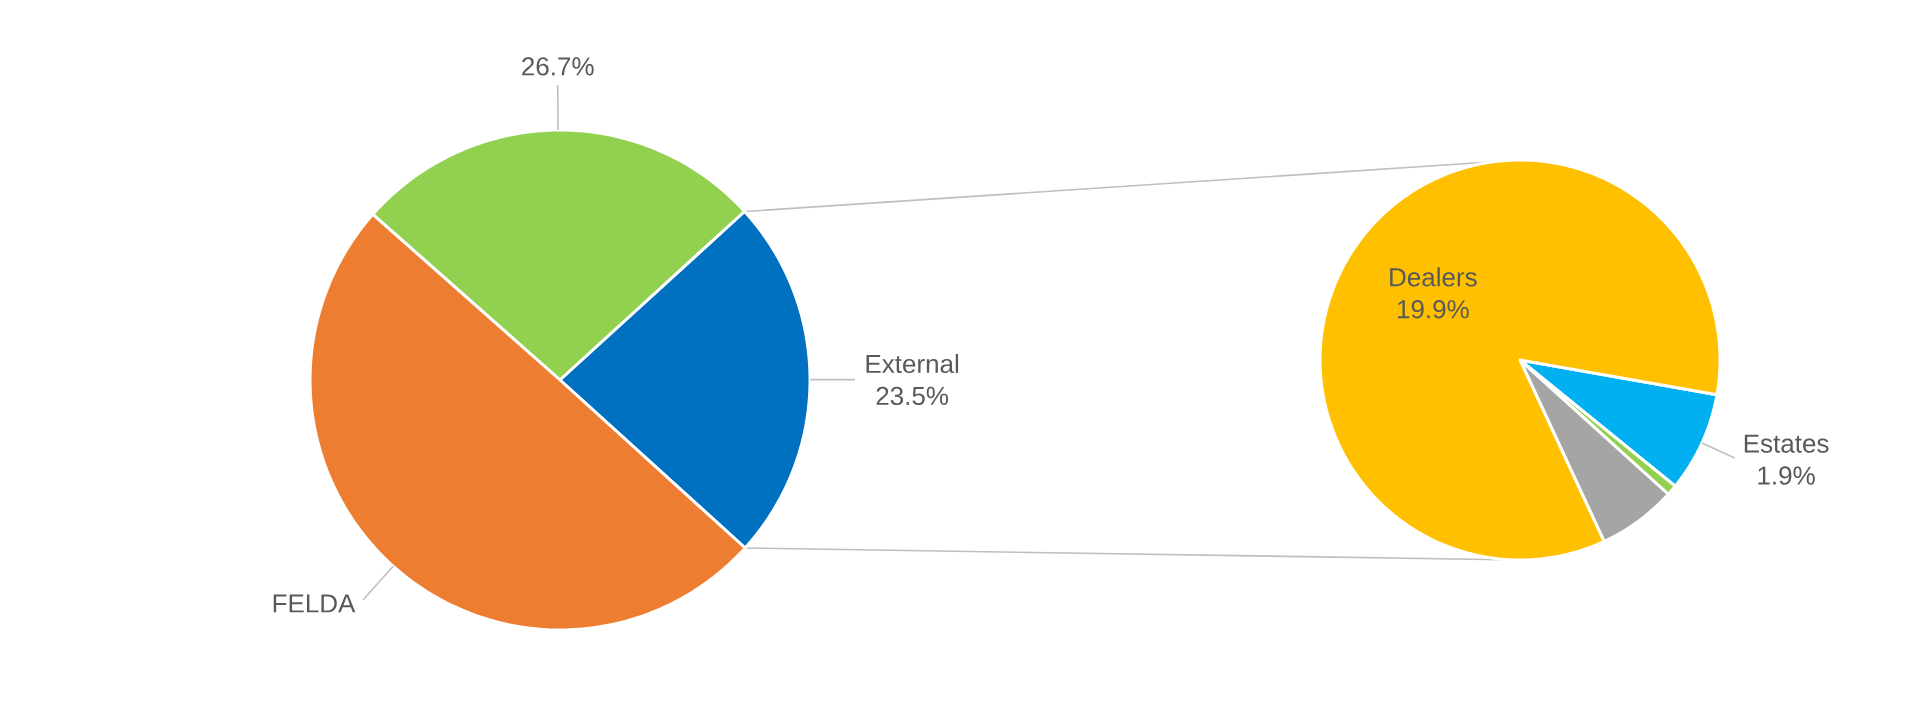  I want to click on slice-label: External, so click(912, 364).